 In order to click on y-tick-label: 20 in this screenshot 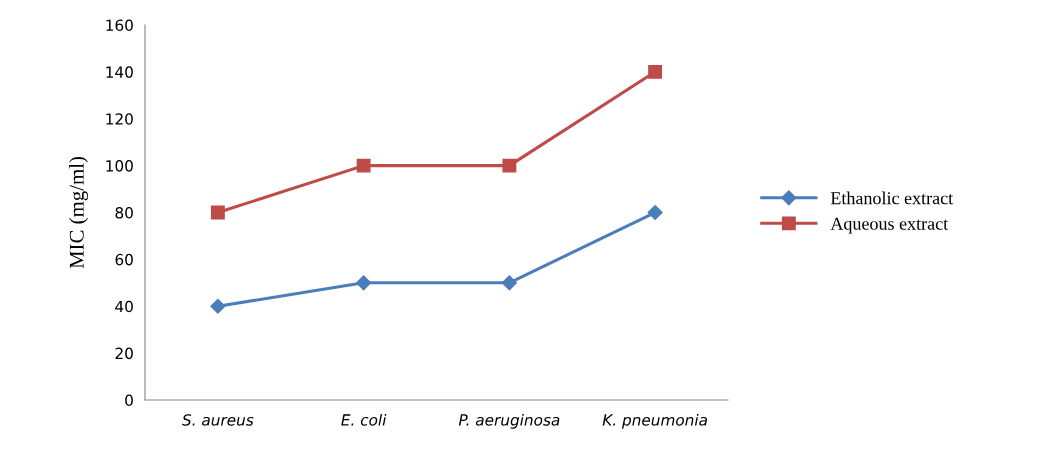, I will do `click(124, 353)`.